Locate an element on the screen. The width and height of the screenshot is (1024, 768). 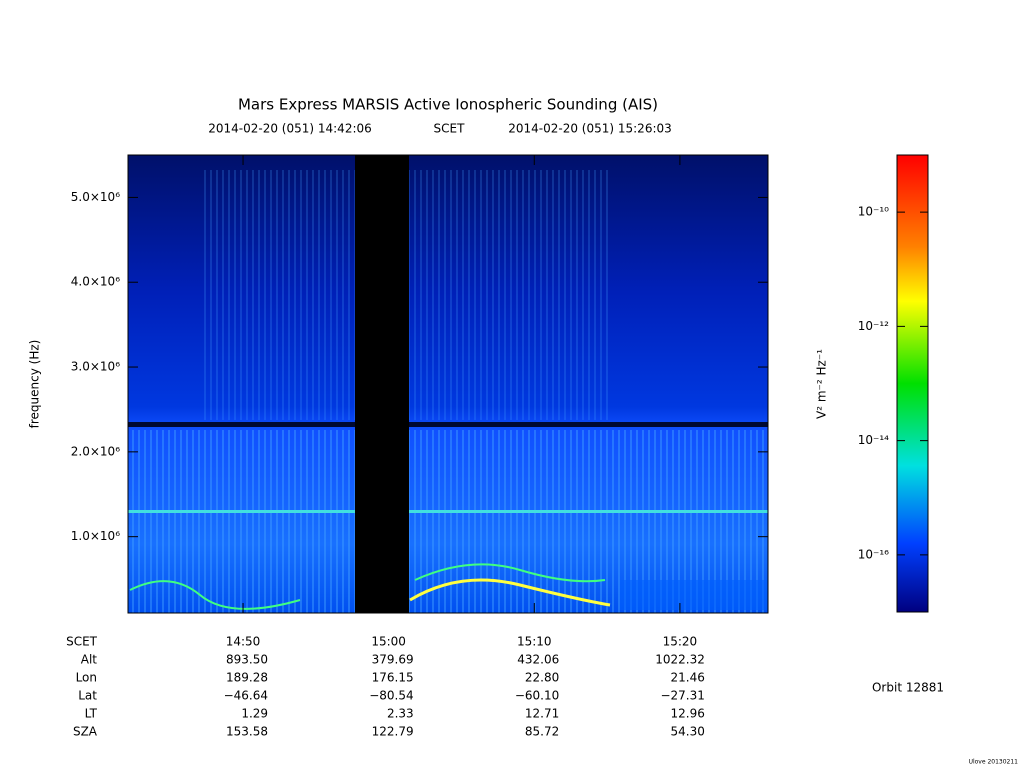
ephemeris-value: 379.69 is located at coordinates (393, 660).